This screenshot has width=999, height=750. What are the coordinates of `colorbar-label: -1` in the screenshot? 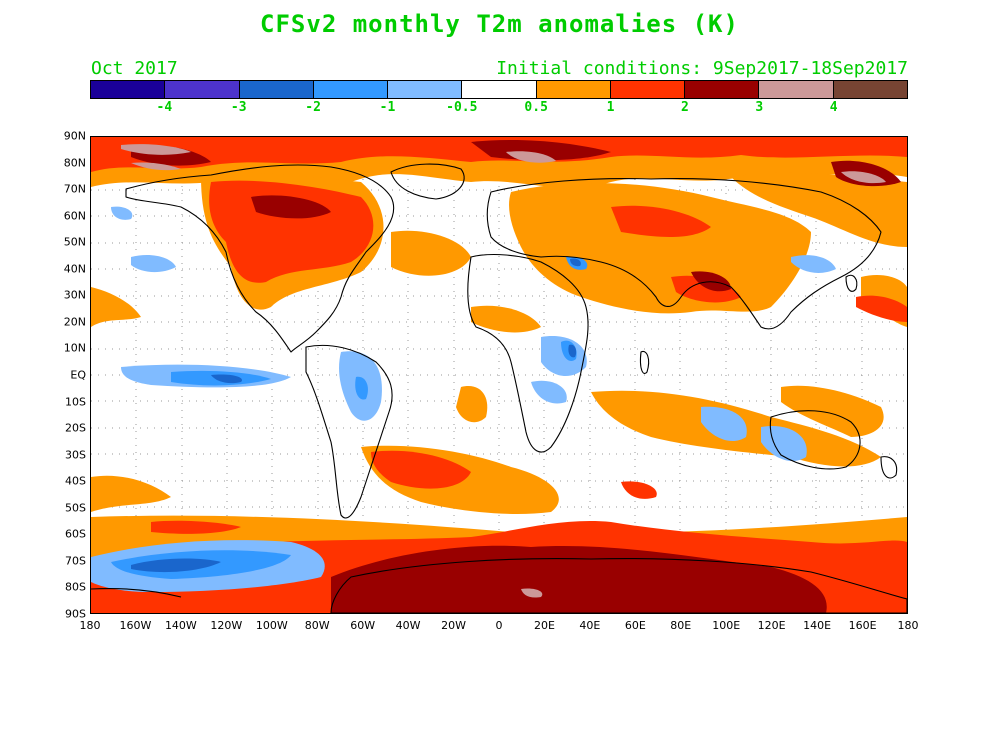 It's located at (387, 107).